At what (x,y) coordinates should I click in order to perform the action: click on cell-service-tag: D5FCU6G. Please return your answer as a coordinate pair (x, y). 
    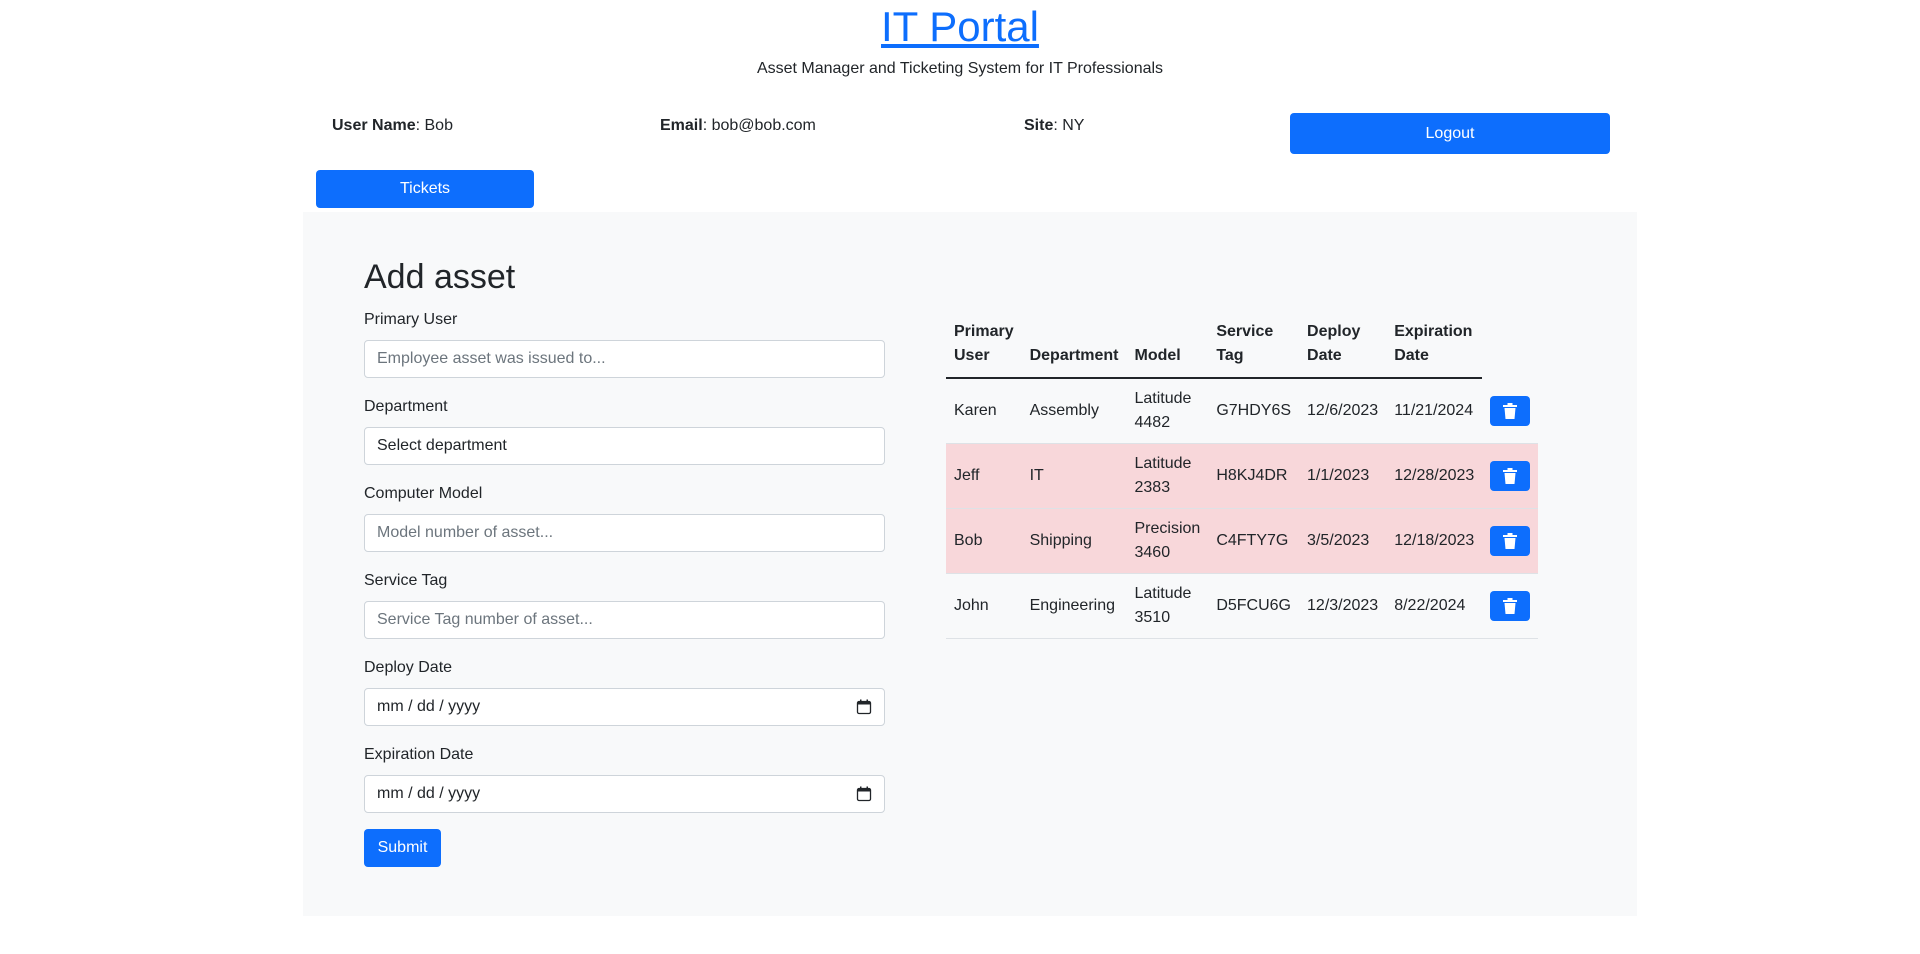
    Looking at the image, I should click on (1254, 606).